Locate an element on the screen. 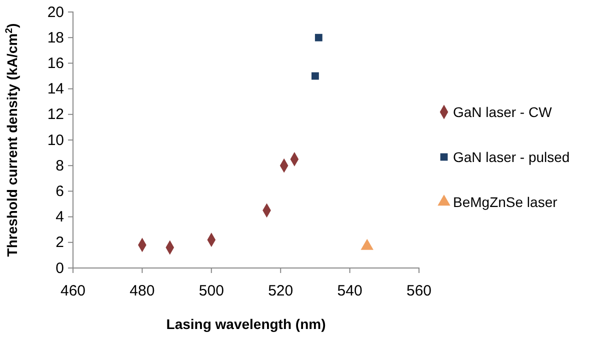 The image size is (600, 341). x-tick-label: 520 is located at coordinates (281, 291).